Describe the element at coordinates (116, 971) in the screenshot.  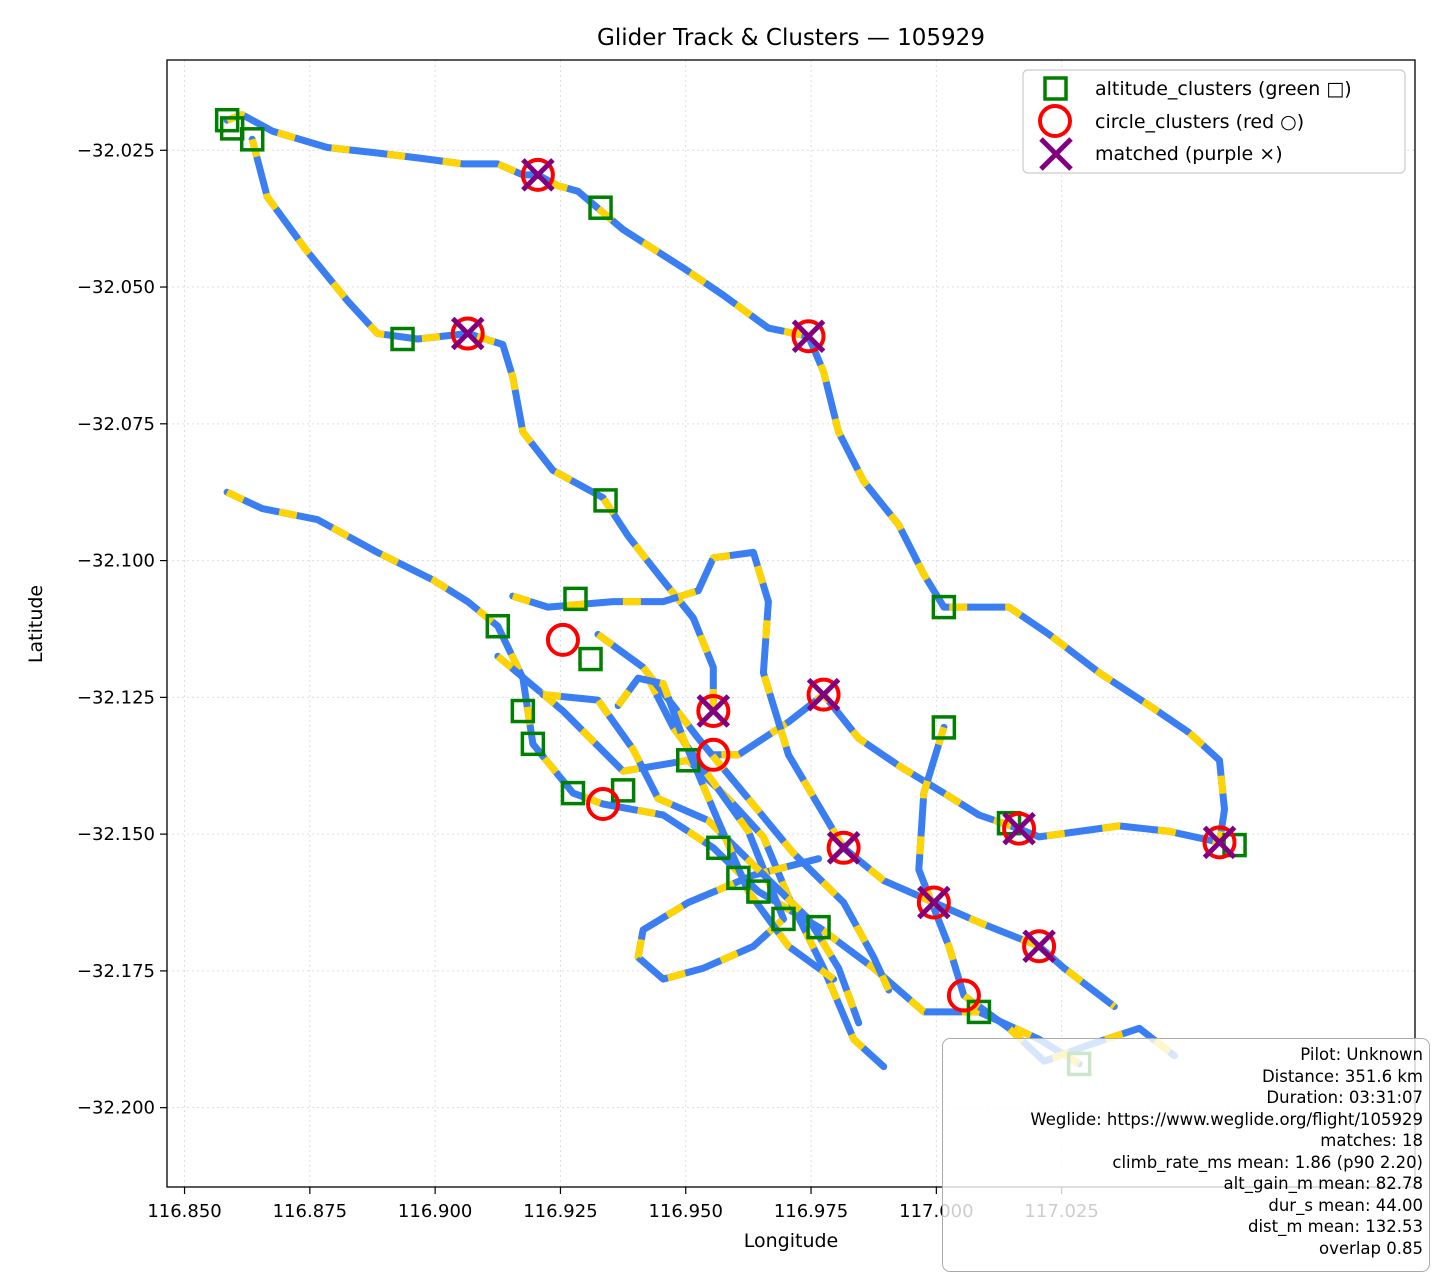
I see `y-tick-label: −32.175` at that location.